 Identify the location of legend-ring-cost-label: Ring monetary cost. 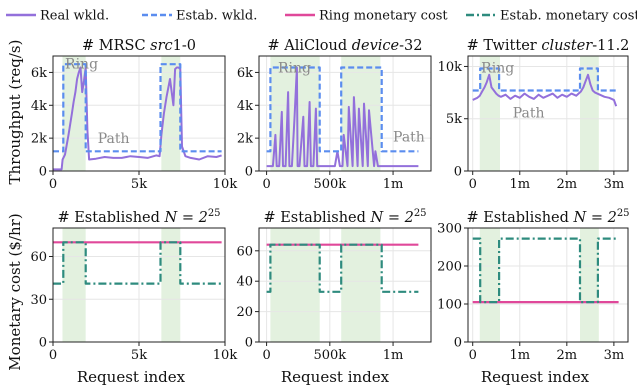
(383, 16).